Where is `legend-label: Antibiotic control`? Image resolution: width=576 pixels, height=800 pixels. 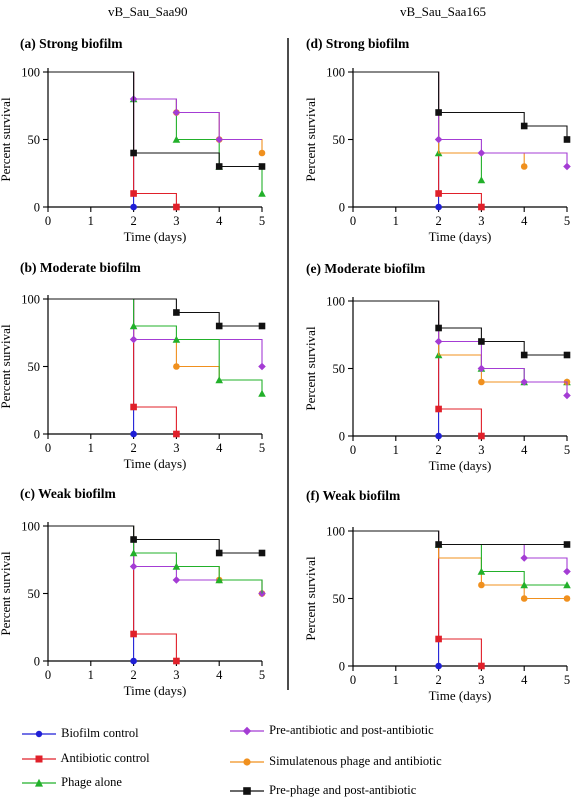 legend-label: Antibiotic control is located at coordinates (105, 758).